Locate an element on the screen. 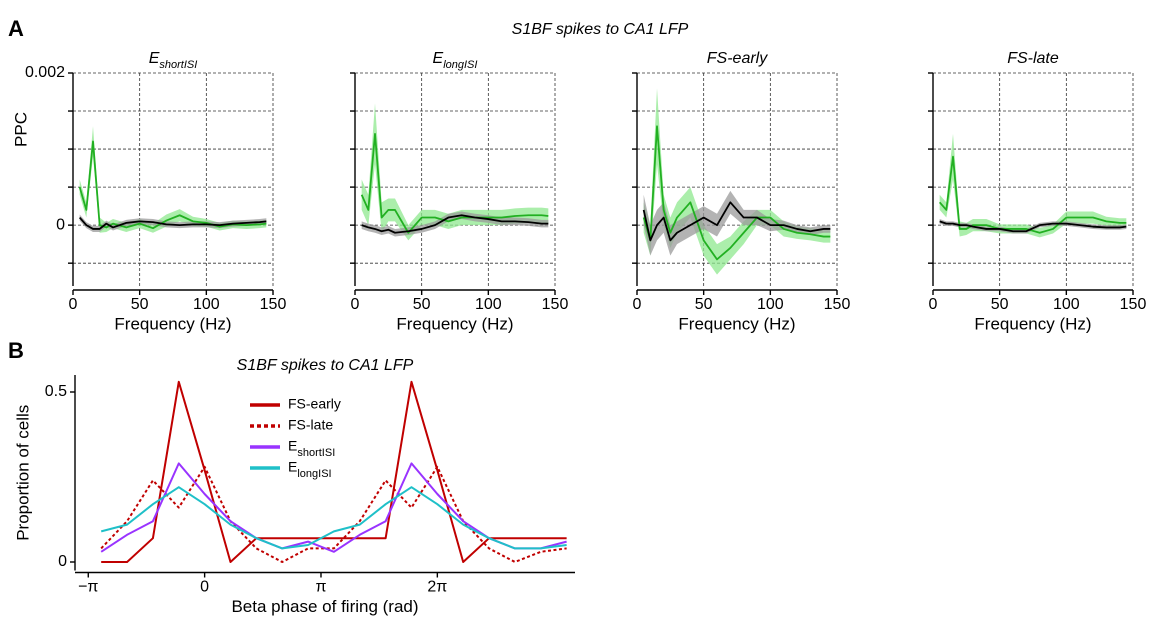  legend-label-sub: shortISI is located at coordinates (316, 453).